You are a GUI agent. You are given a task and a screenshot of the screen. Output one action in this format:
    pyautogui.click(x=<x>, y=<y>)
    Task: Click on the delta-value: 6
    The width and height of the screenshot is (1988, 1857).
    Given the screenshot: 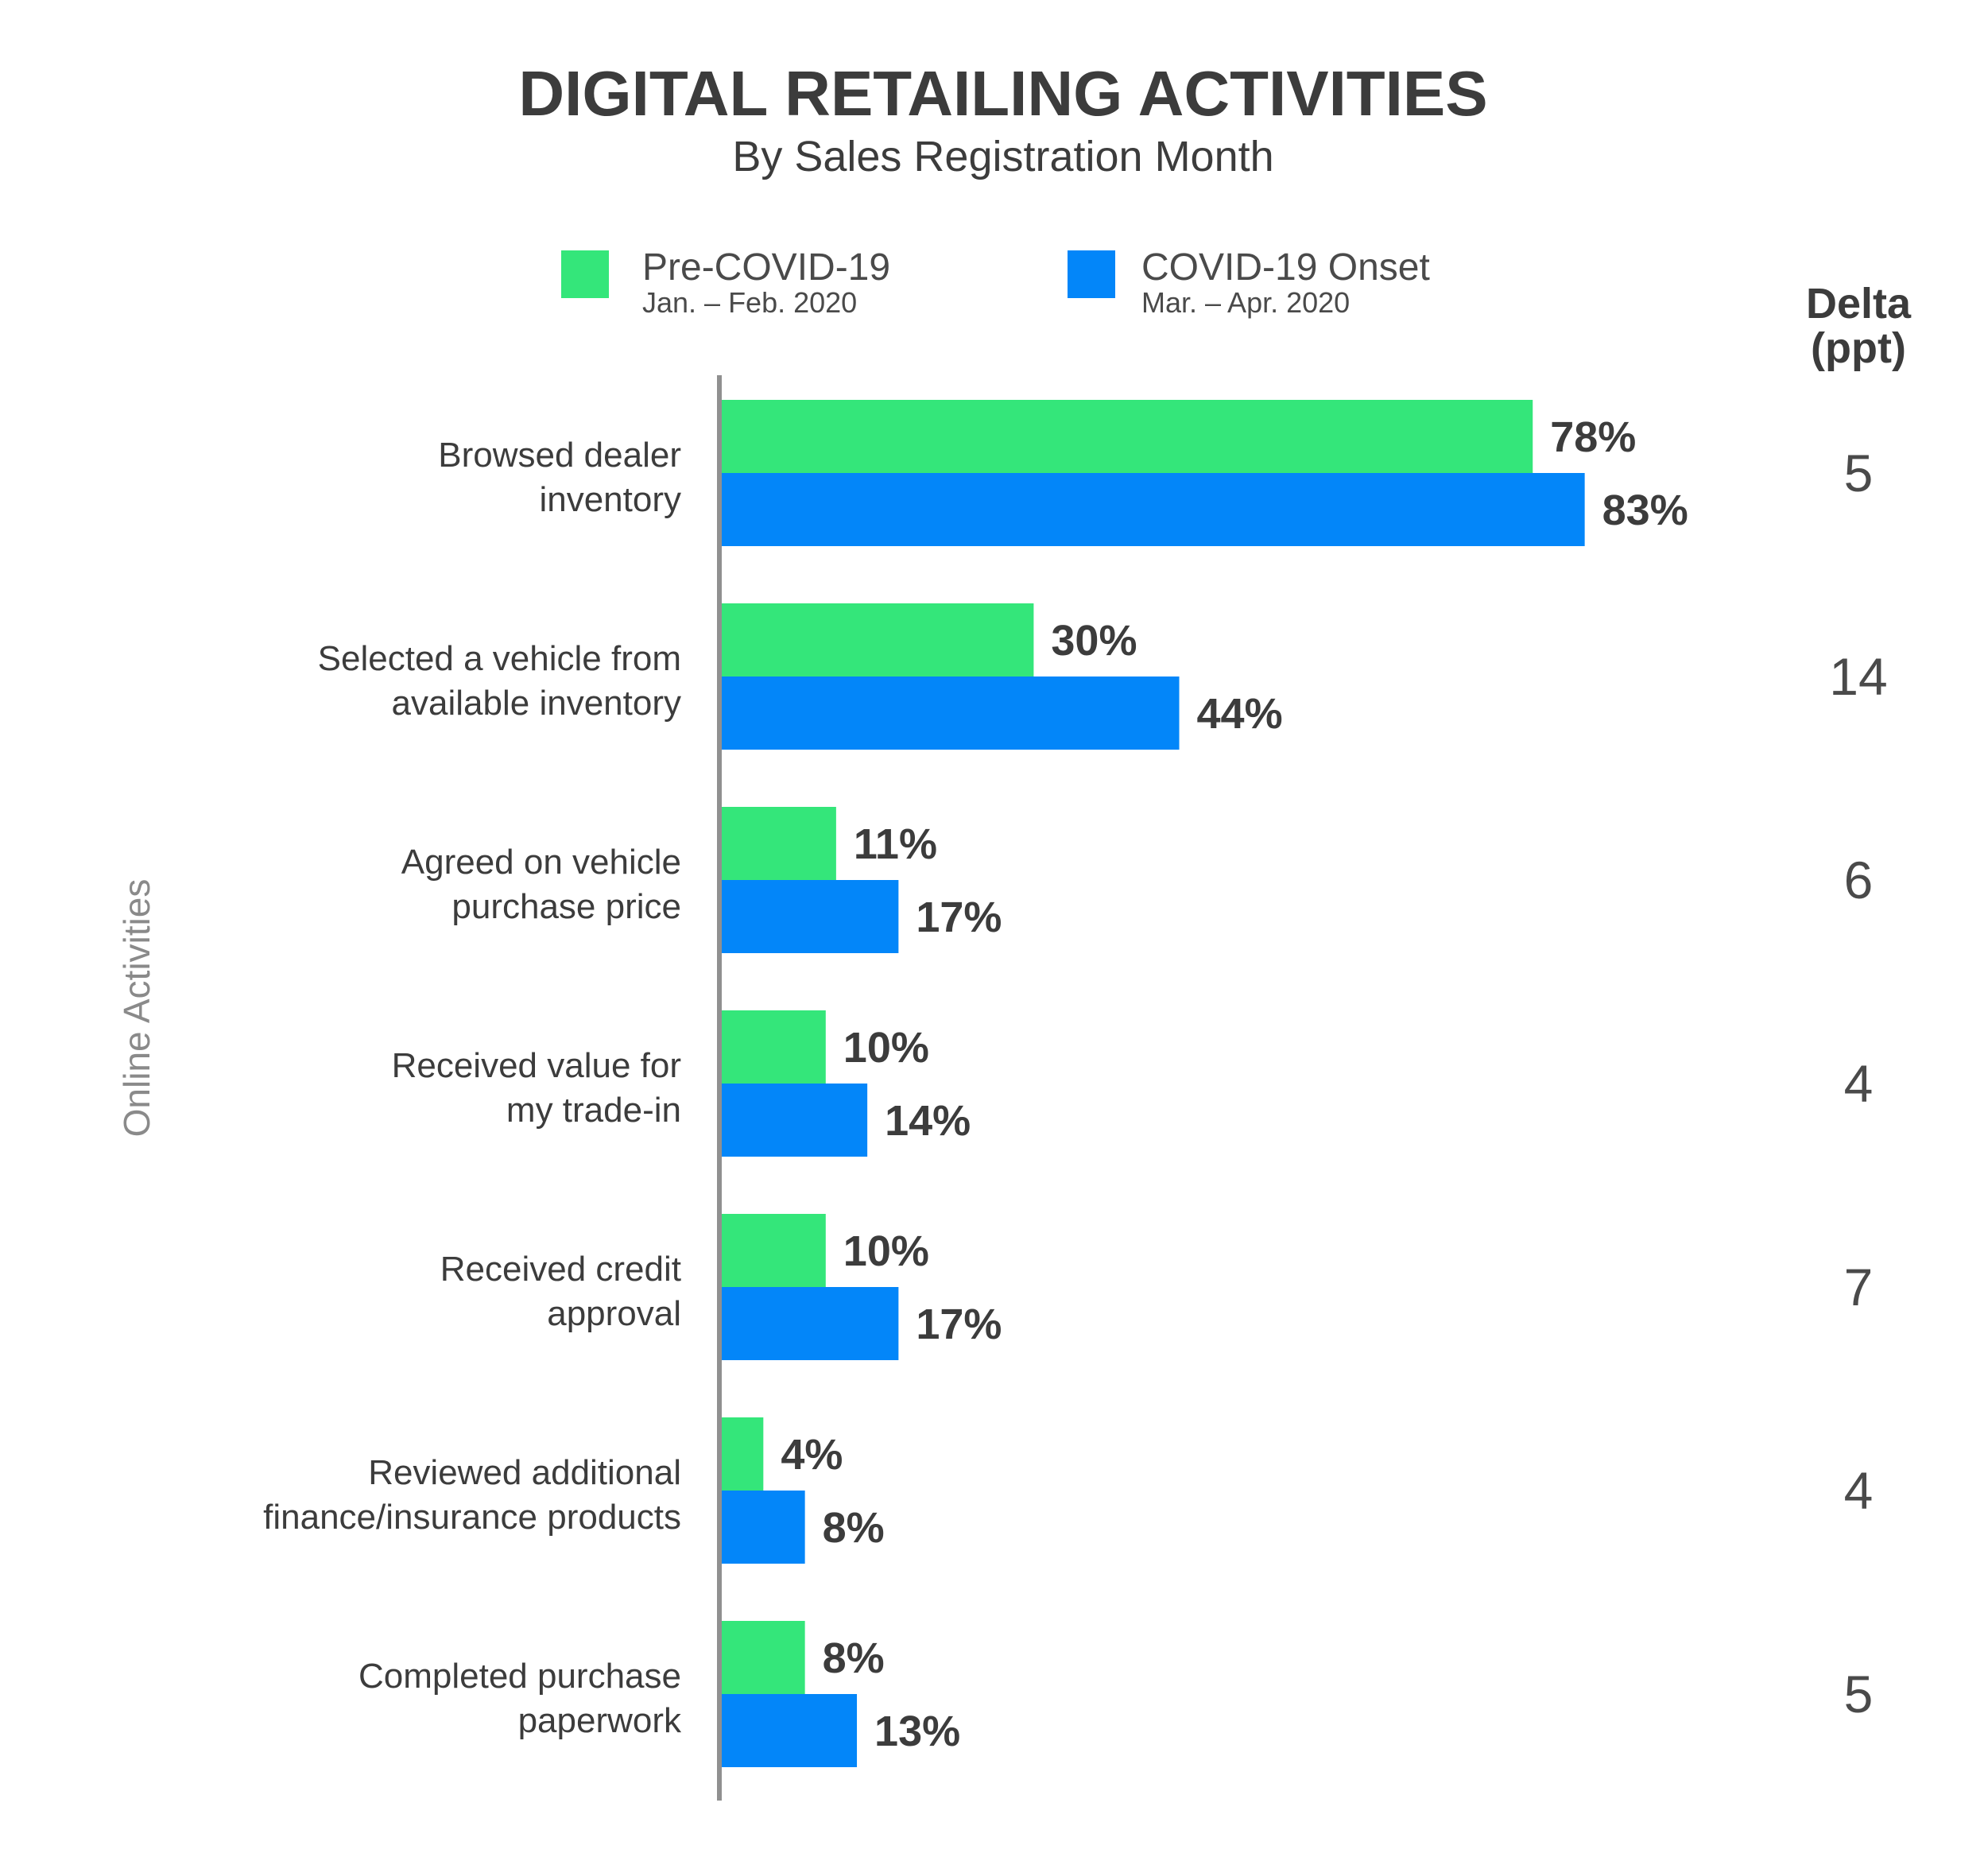 What is the action you would take?
    pyautogui.click(x=1859, y=880)
    